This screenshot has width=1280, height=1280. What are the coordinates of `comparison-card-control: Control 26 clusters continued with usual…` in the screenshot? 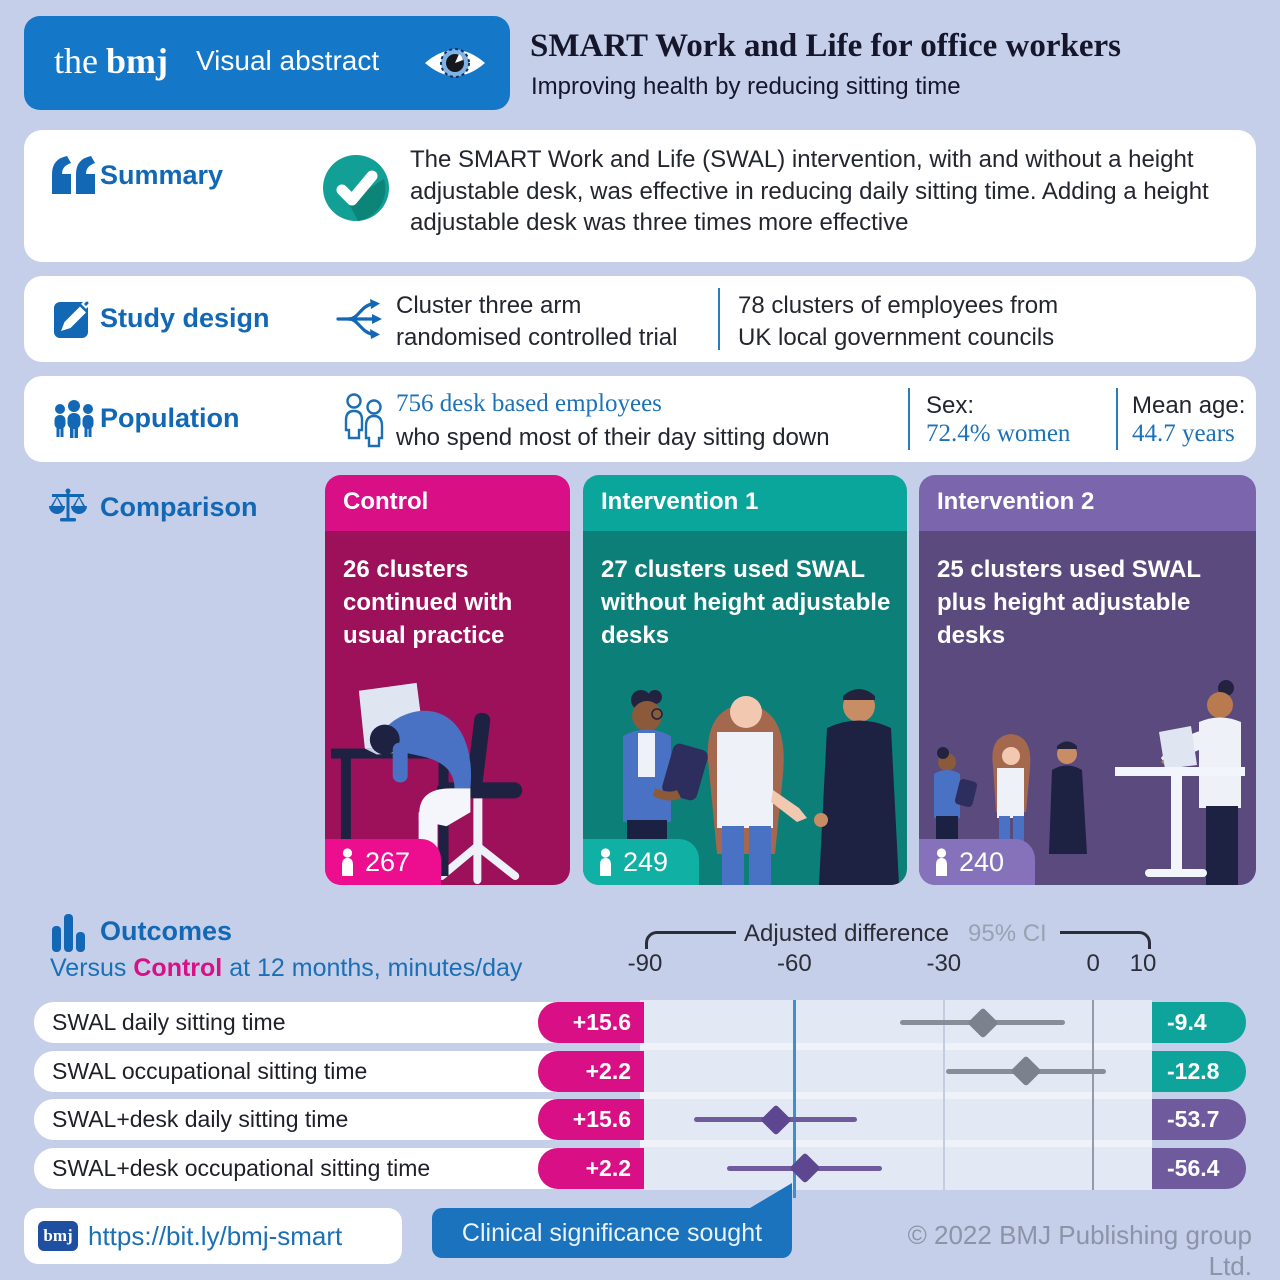 It's located at (447, 680).